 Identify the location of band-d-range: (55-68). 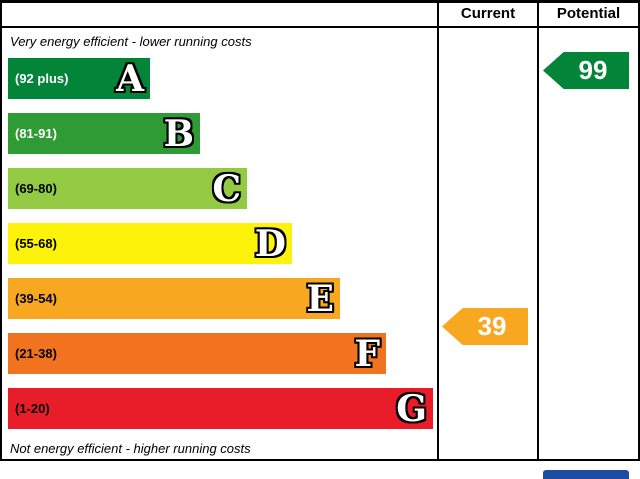
(36, 243).